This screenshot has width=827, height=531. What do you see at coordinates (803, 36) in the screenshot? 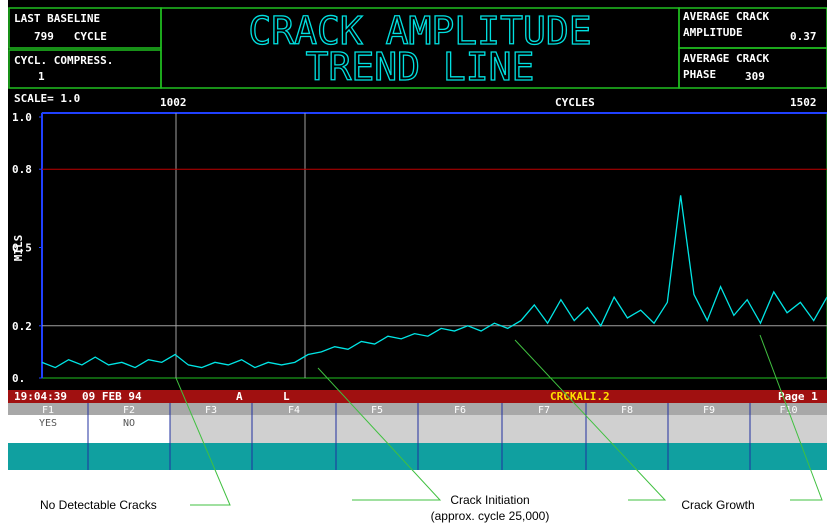
I see `amp-value: 0.37` at bounding box center [803, 36].